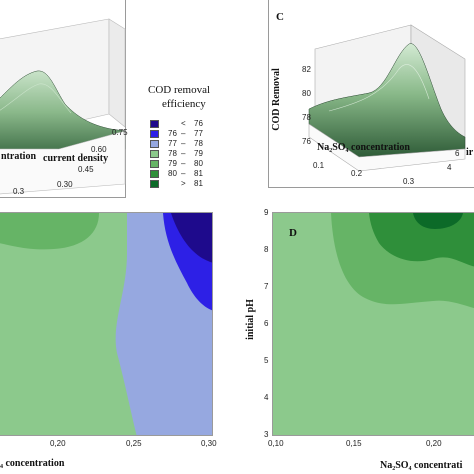 The image size is (474, 474). Describe the element at coordinates (266, 434) in the screenshot. I see `panel-d-ytick: 3` at that location.